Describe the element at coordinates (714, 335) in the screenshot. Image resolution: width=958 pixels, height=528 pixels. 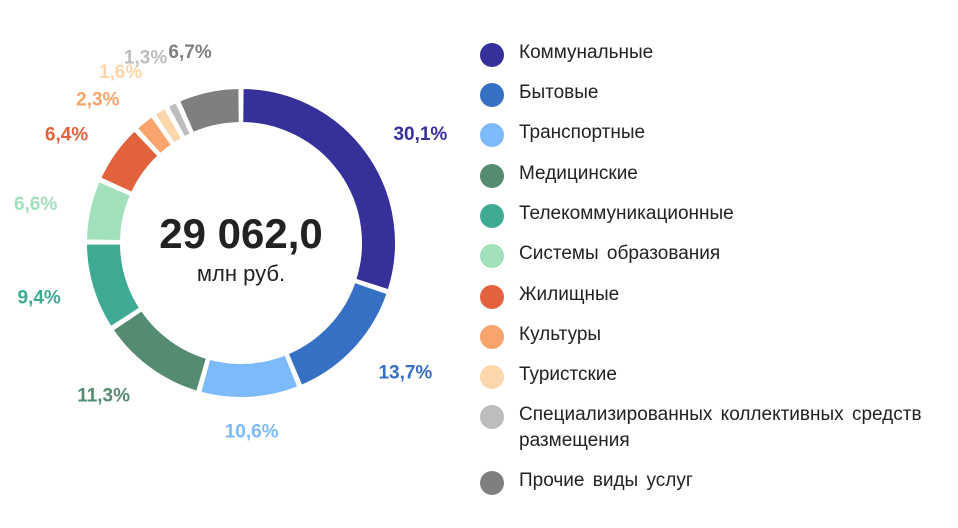
I see `legend-item-8: Культуры` at that location.